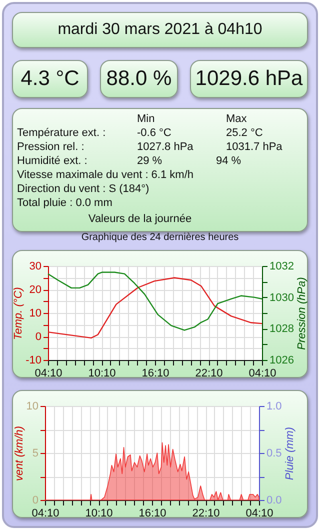 This screenshot has height=530, width=320. I want to click on y2-tick-label: 0.0, so click(274, 500).